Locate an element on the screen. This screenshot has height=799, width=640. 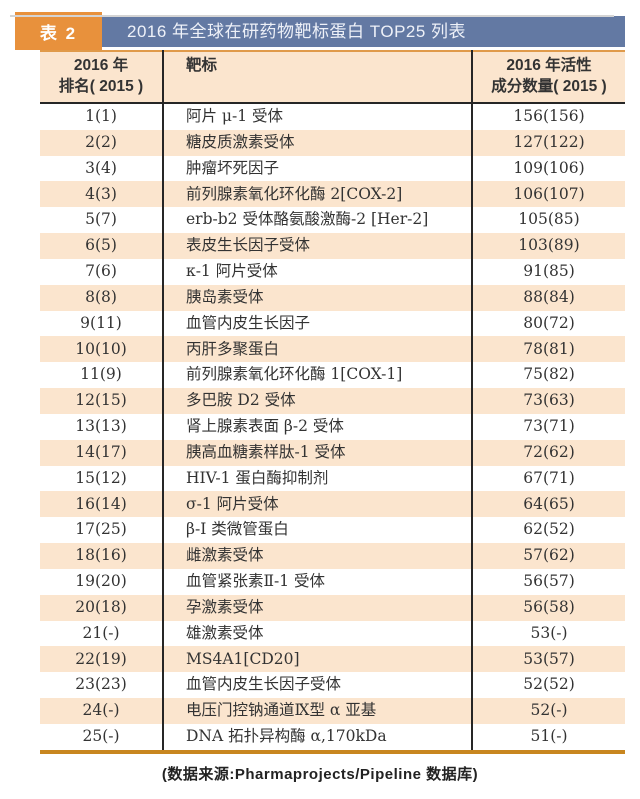
target-cell: 血管内皮生长因子受体 is located at coordinates (317, 685).